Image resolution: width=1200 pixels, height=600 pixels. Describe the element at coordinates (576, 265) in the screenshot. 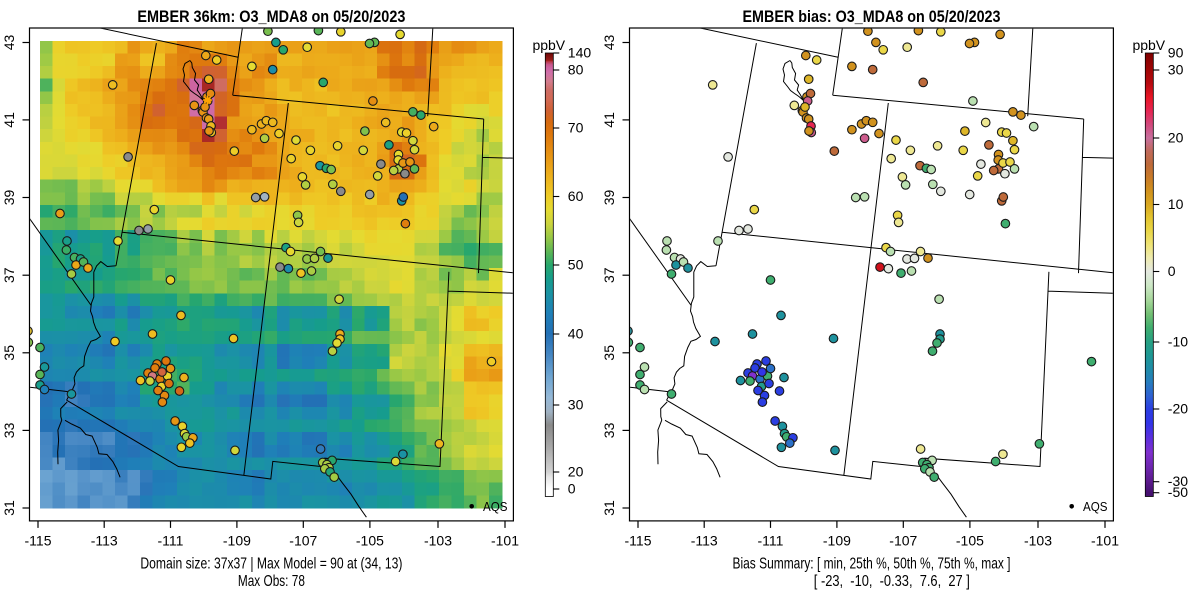

I see `svg-text: 50` at that location.